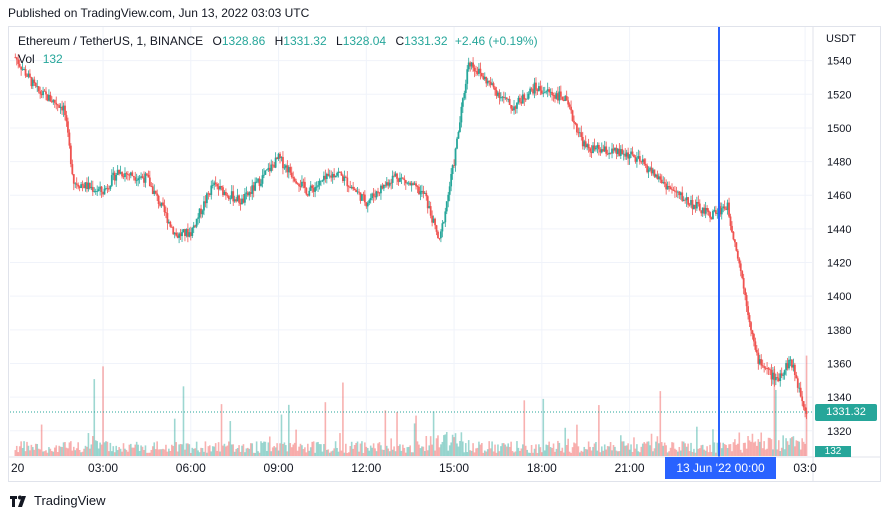 This screenshot has width=891, height=518. Describe the element at coordinates (839, 230) in the screenshot. I see `price-tick-label: 1440` at that location.